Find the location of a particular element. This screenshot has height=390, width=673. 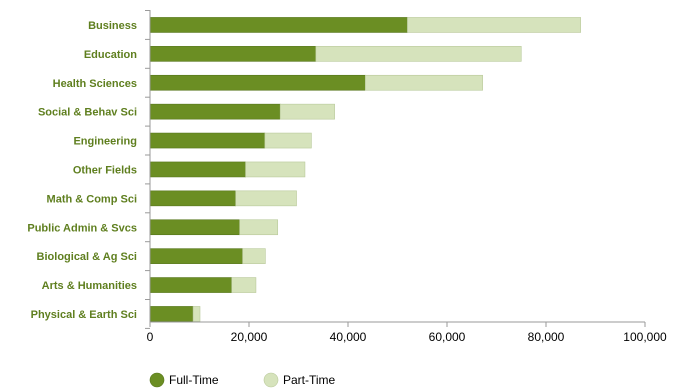

x-tick-label: 100,000 is located at coordinates (645, 337).